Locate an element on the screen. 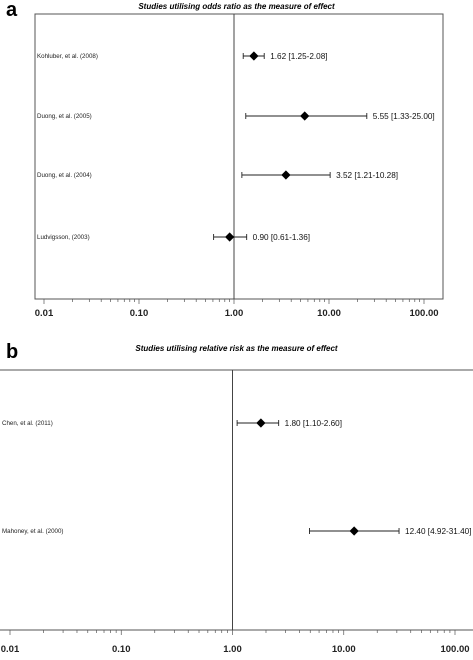 The width and height of the screenshot is (473, 660). panel-b-letter: b is located at coordinates (12, 352).